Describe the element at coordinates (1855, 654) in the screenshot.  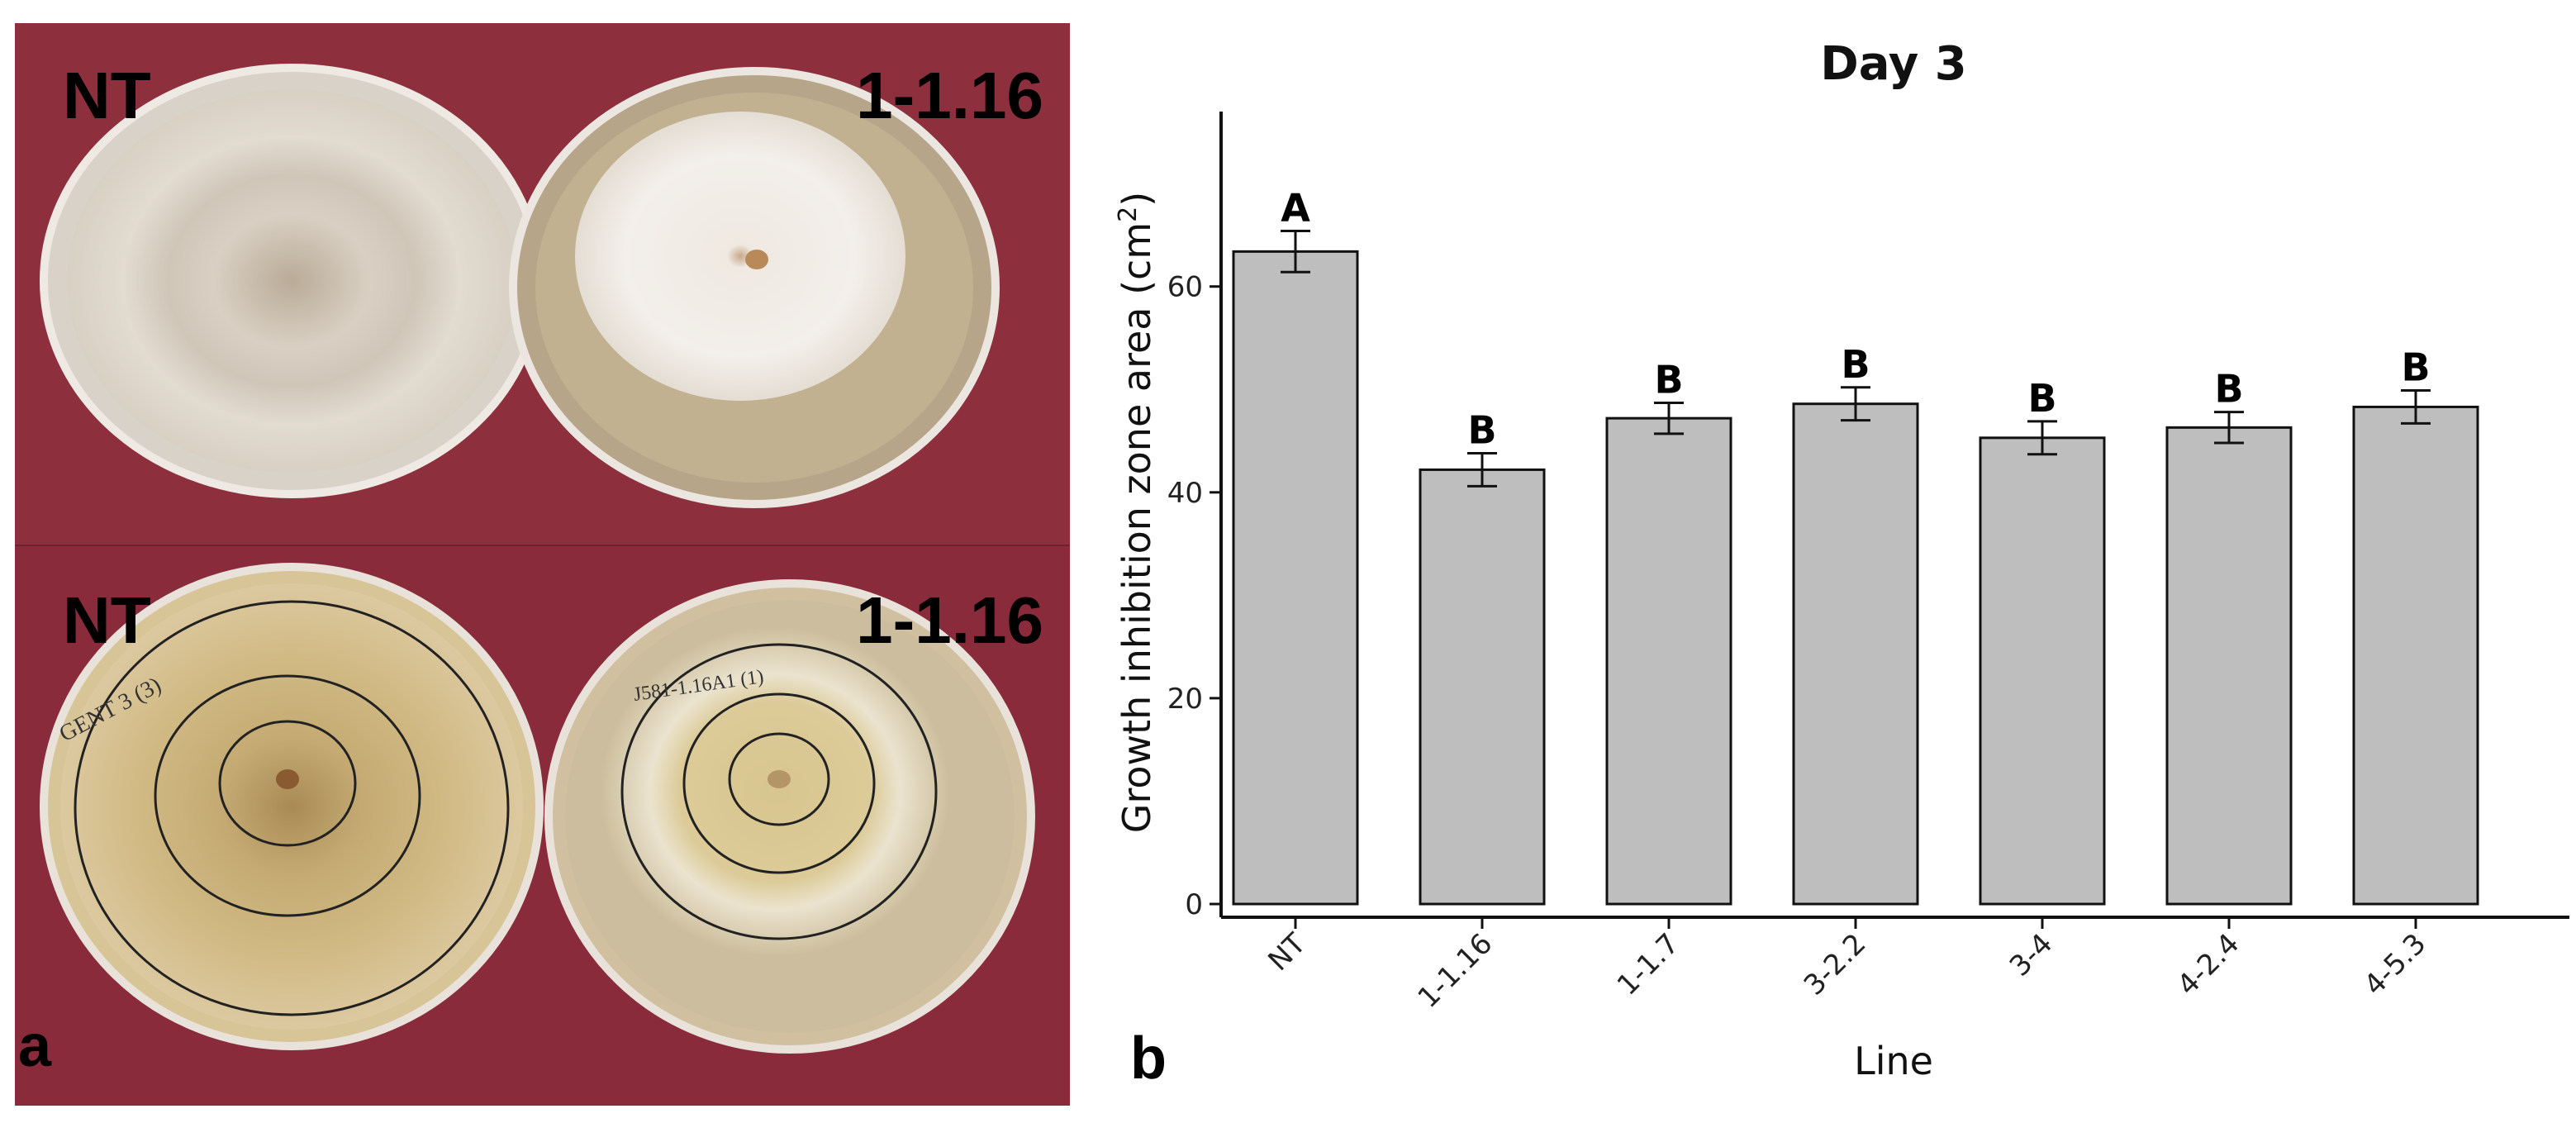
I see `bar-3-2.2` at that location.